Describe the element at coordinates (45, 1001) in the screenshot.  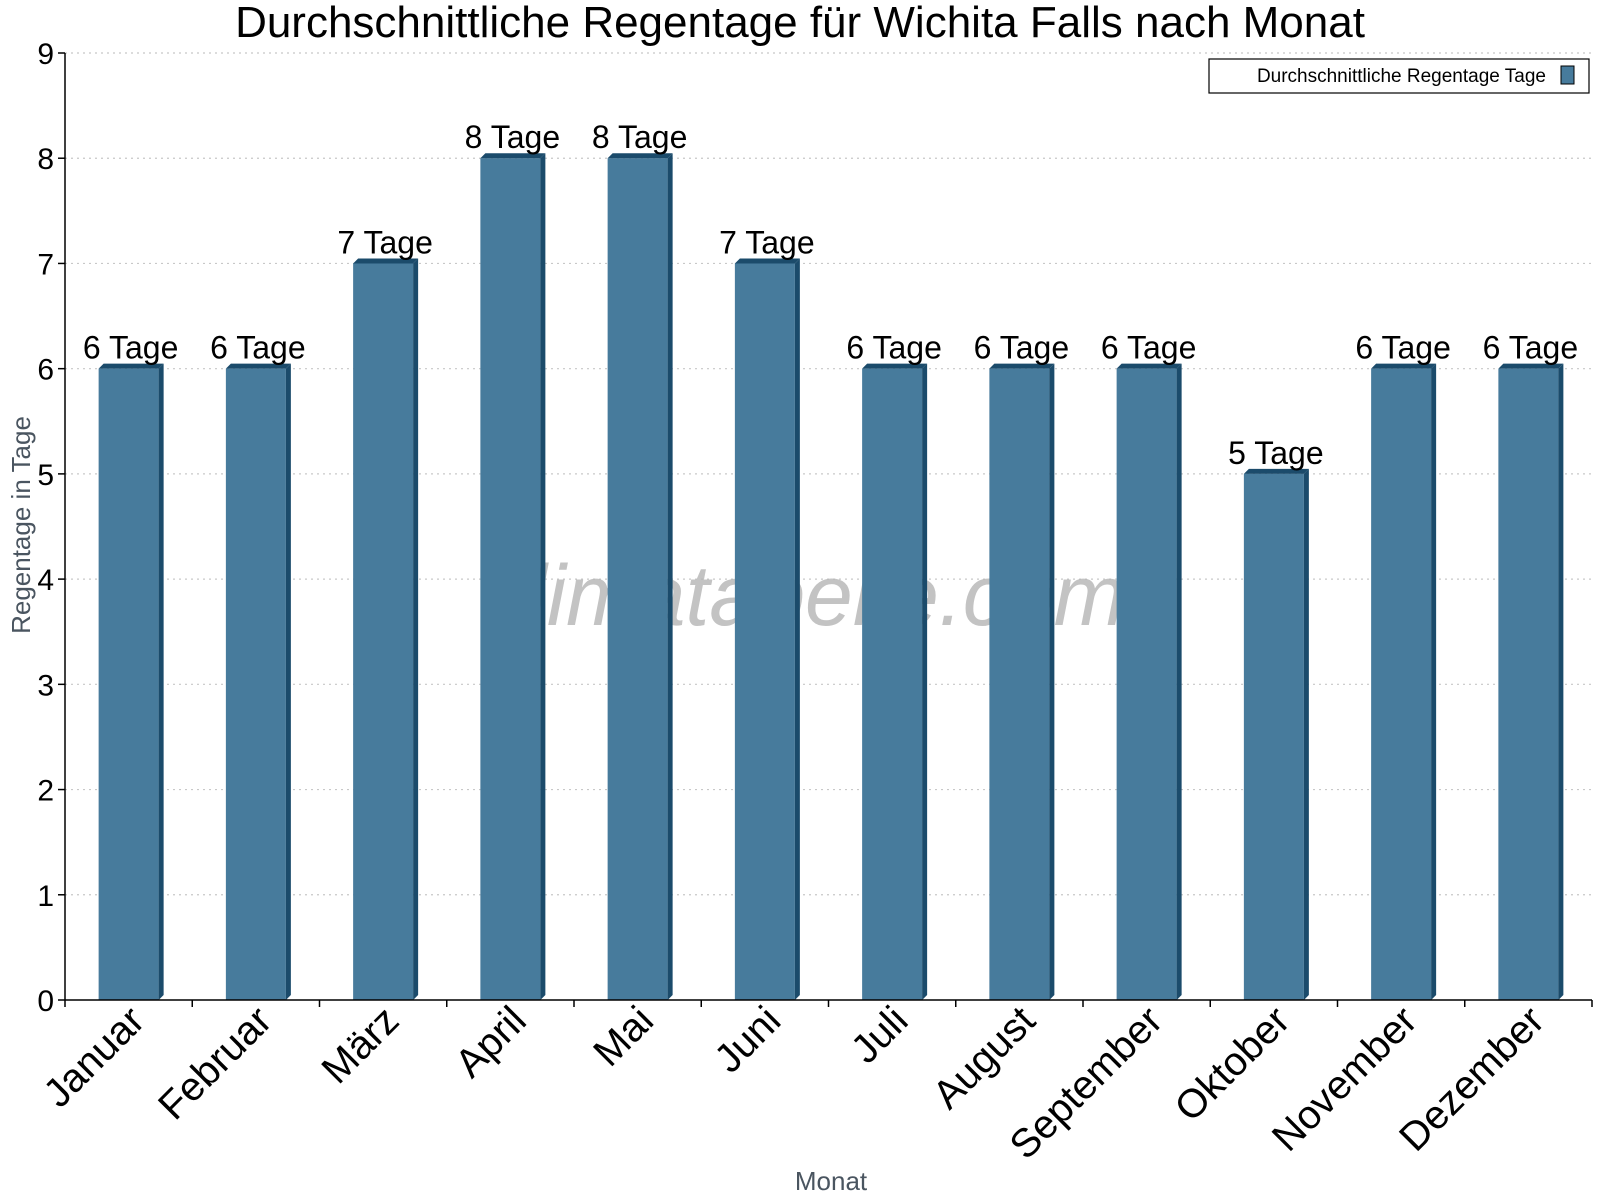
I see `y-tick-label: 0` at that location.